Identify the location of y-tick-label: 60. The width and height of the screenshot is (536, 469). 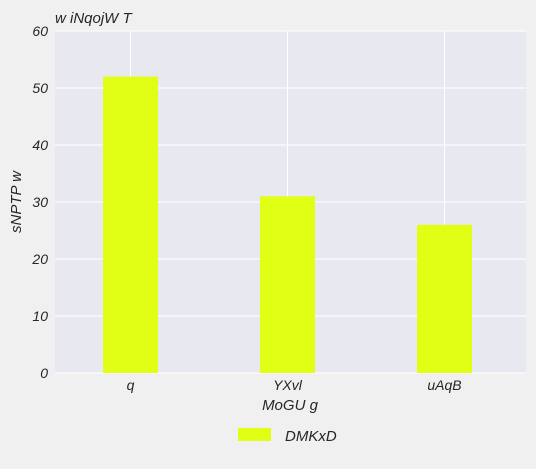
(40, 31).